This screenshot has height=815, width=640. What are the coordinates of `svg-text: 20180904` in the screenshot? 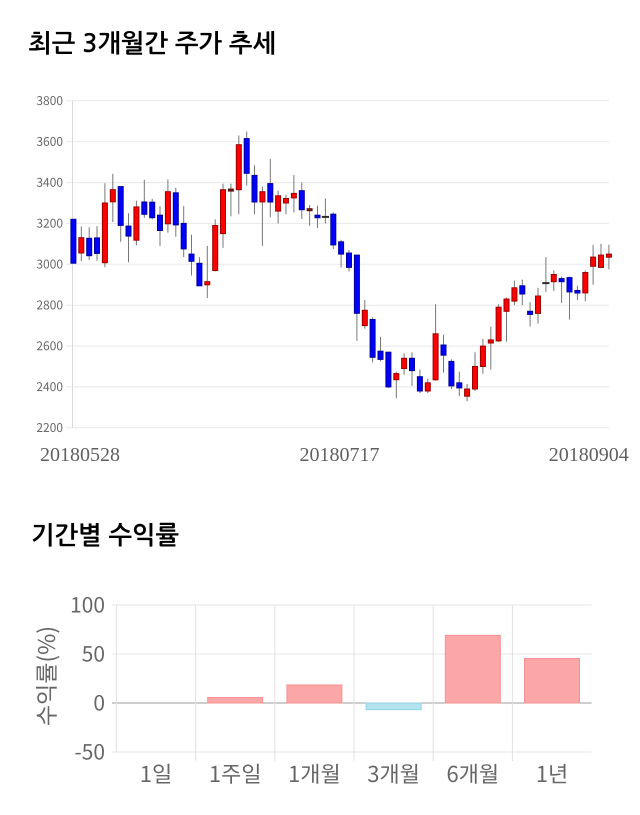 It's located at (589, 455).